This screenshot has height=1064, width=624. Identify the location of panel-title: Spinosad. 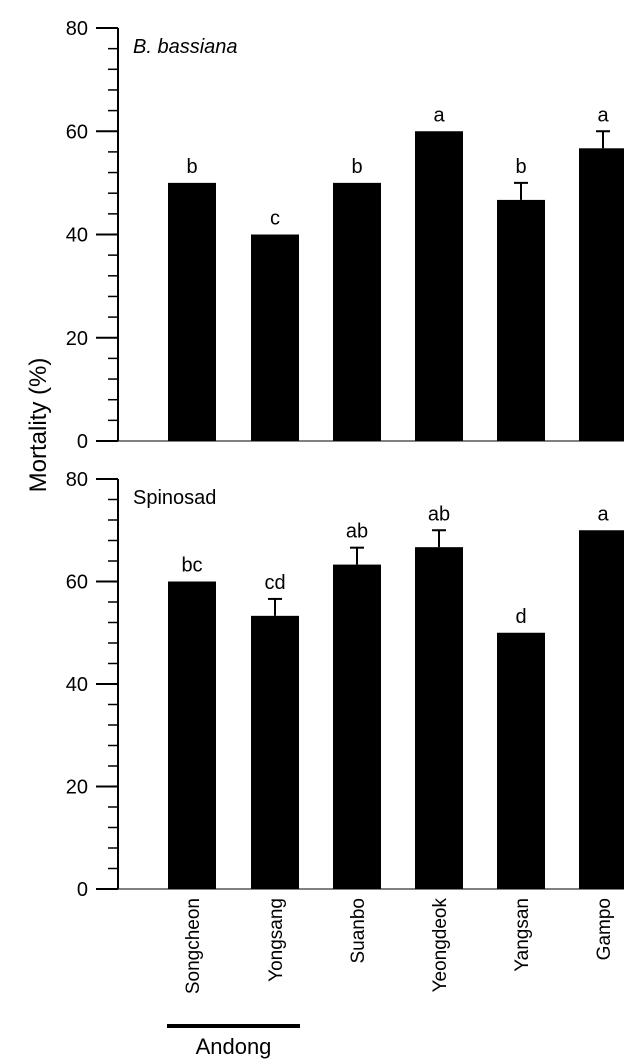
(174, 498).